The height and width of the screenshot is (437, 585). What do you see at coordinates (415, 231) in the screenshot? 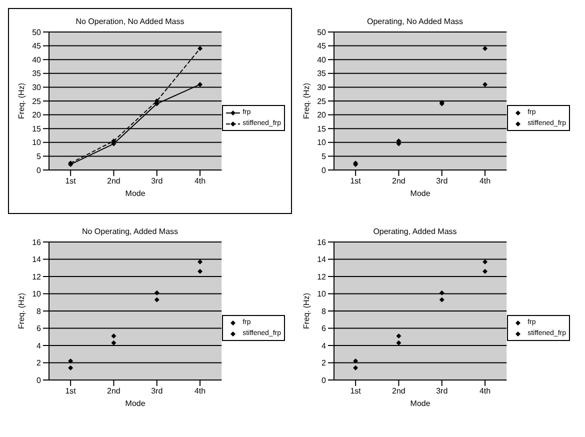
I see `chart-title: Operating, Added Mass` at bounding box center [415, 231].